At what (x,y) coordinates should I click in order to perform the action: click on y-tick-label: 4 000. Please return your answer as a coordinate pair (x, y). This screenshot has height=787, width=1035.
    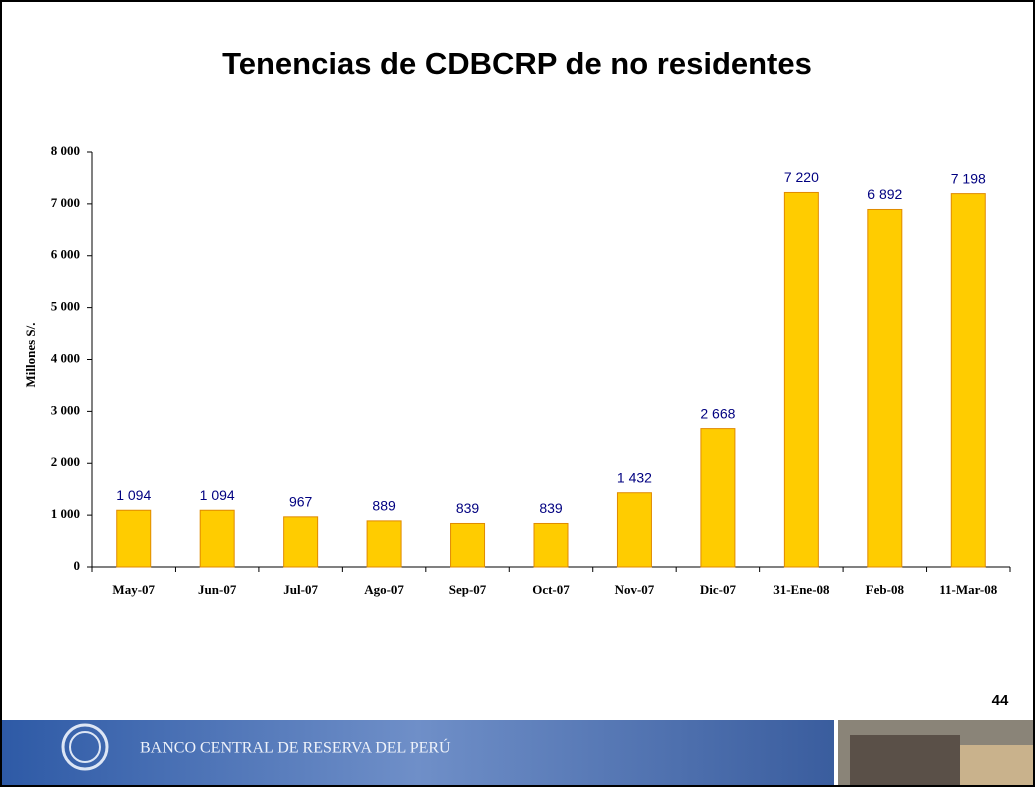
    Looking at the image, I should click on (65, 357).